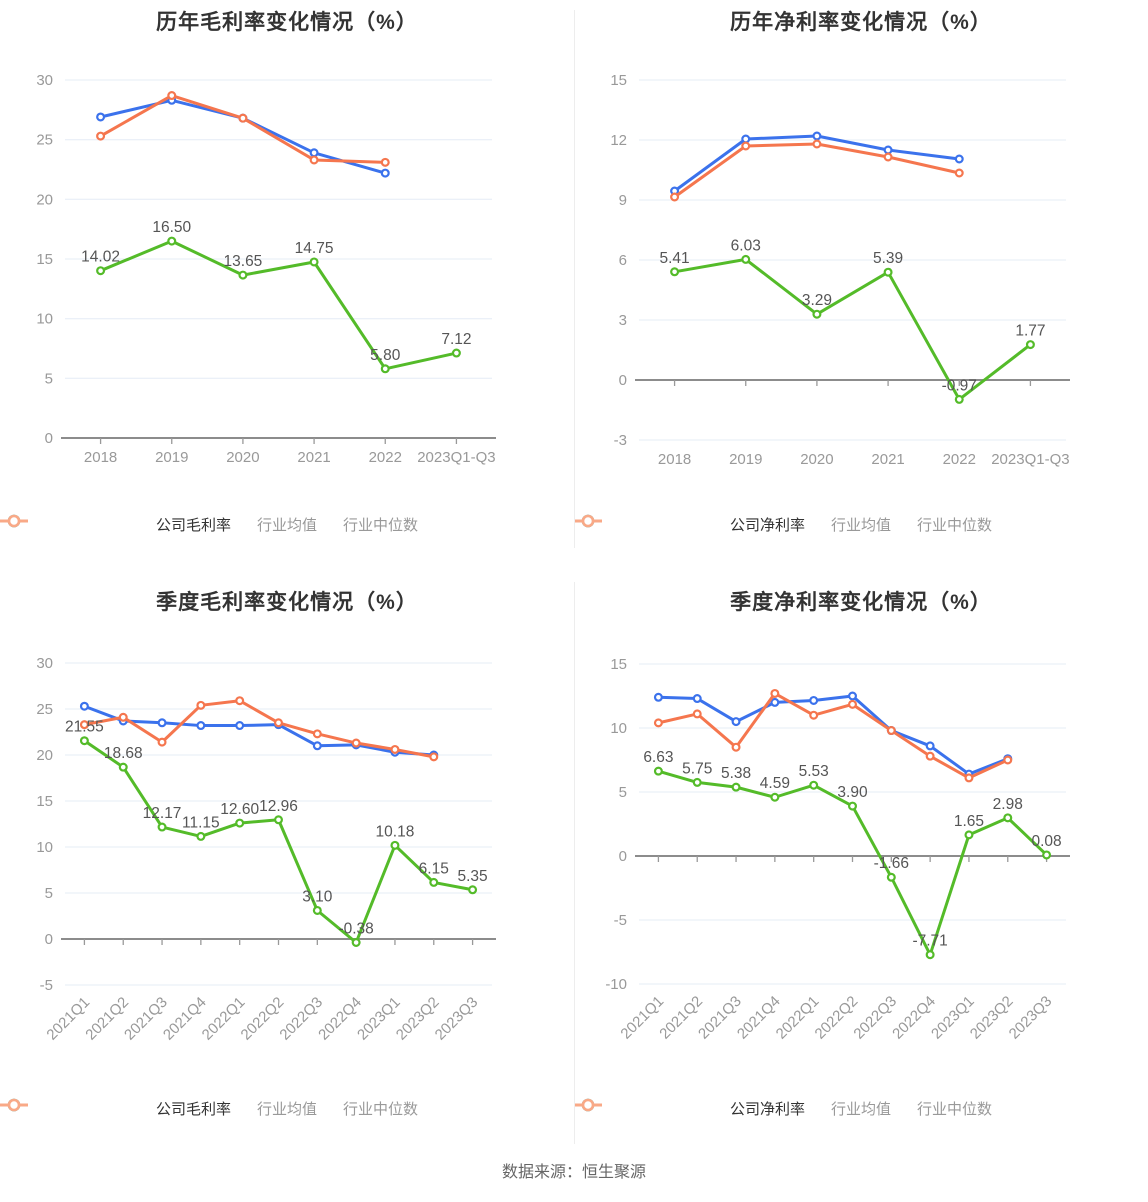 This screenshot has height=1202, width=1148. I want to click on data-label: 14.02, so click(100, 257).